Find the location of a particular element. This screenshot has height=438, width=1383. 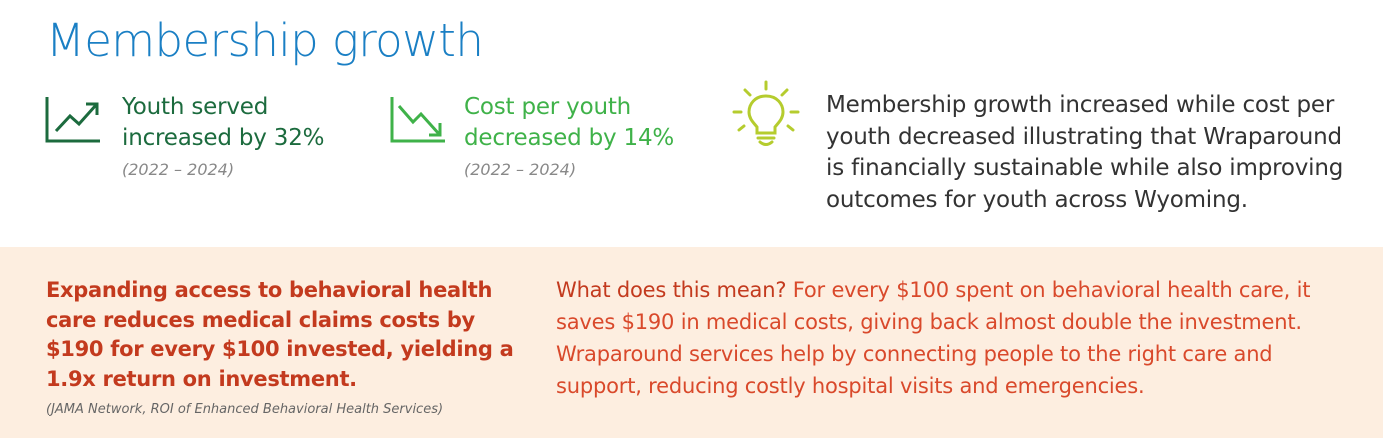

lightbulb-icon is located at coordinates (766, 113).